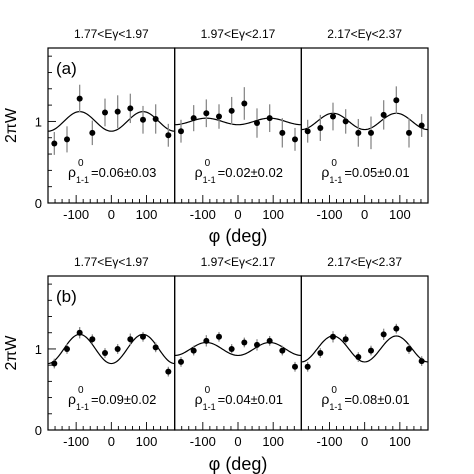  What do you see at coordinates (66, 296) in the screenshot?
I see `panel-label: (b)` at bounding box center [66, 296].